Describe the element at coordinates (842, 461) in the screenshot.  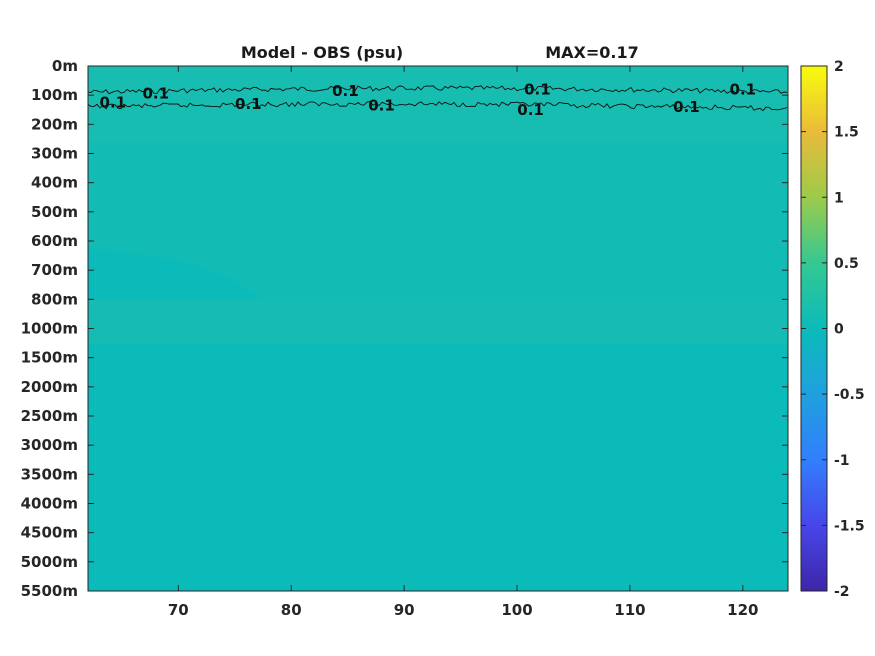
I see `colorbar-tick-label: -1` at that location.